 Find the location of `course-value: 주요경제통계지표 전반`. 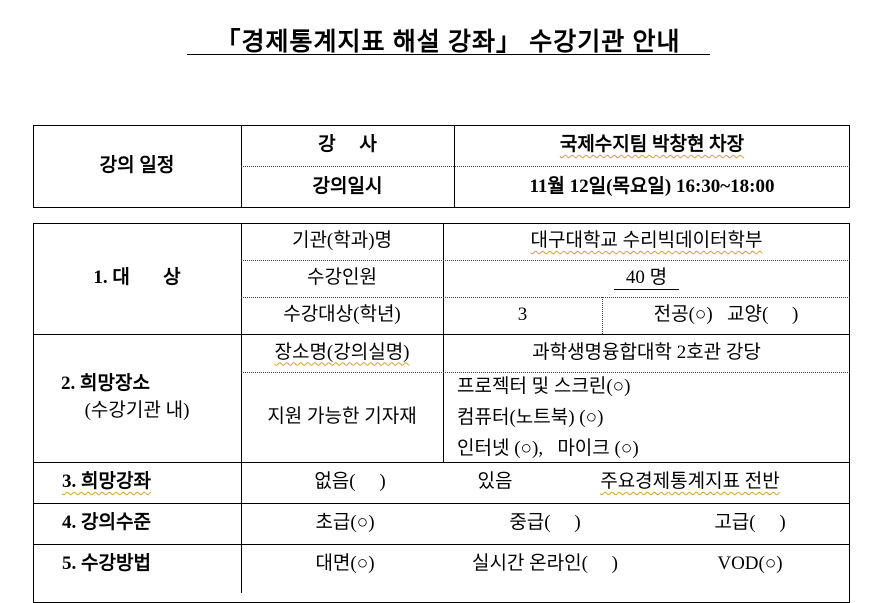

course-value: 주요경제통계지표 전반 is located at coordinates (690, 482).